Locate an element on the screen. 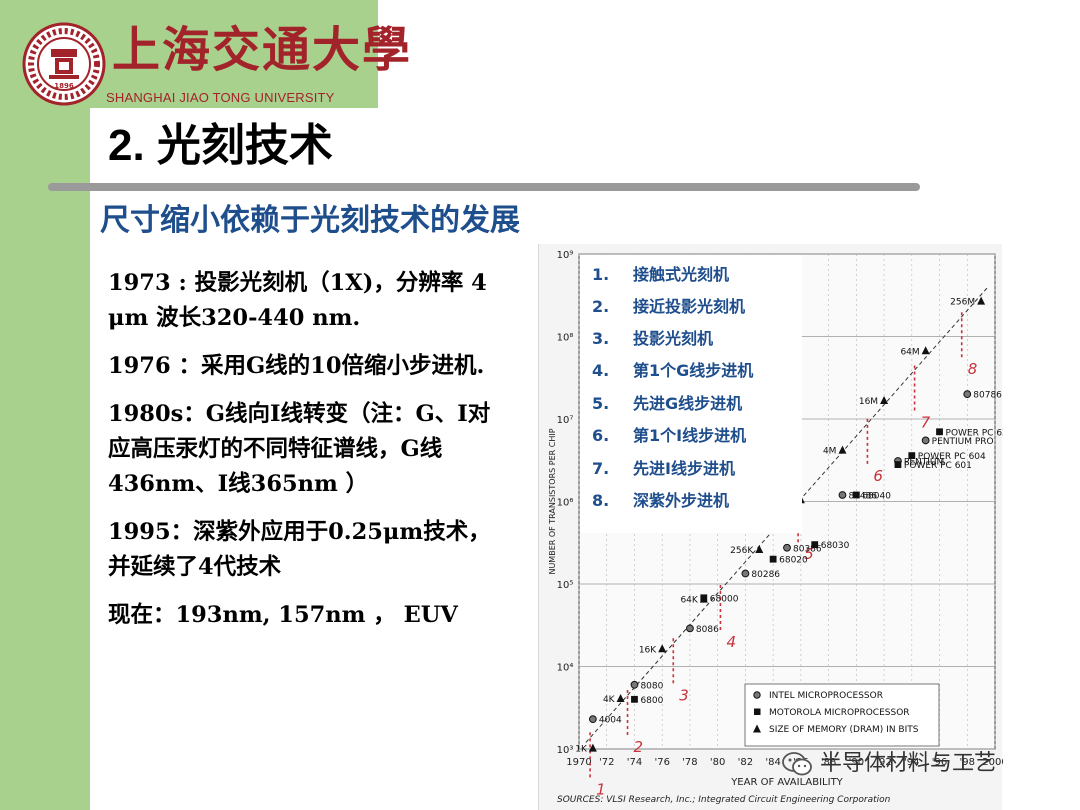 This screenshot has height=810, width=1080. stage-marker-label: 6 is located at coordinates (878, 476).